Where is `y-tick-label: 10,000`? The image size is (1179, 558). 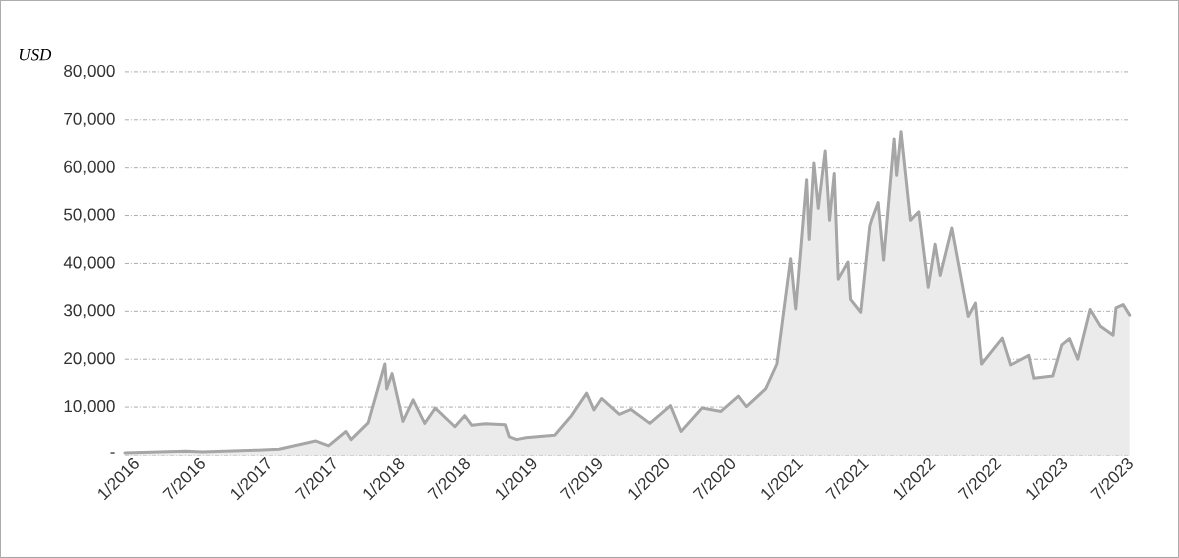
y-tick-label: 10,000 is located at coordinates (89, 407).